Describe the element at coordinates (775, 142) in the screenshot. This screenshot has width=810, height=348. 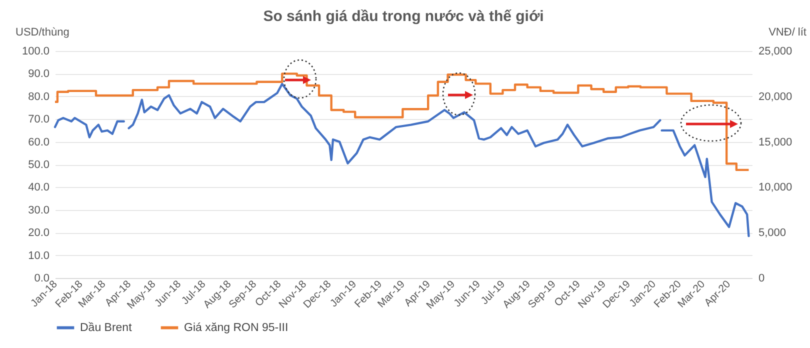
I see `y2-tick-label: 15,000` at that location.